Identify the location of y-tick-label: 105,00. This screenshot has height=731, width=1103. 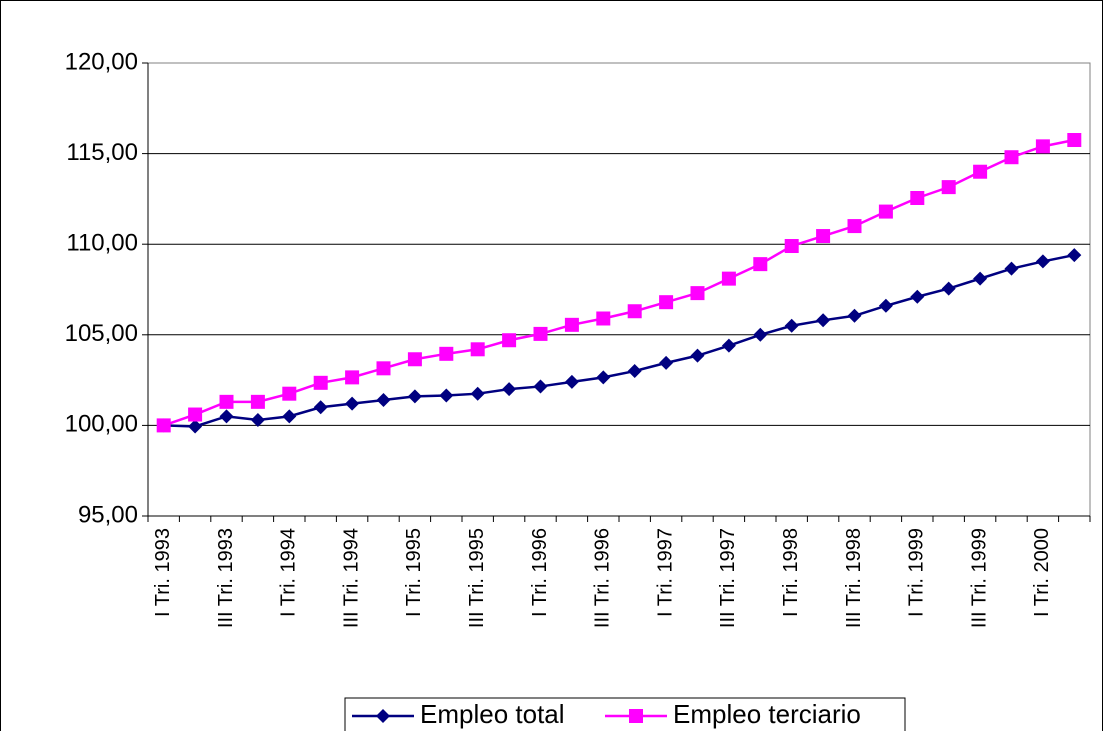
(101, 333).